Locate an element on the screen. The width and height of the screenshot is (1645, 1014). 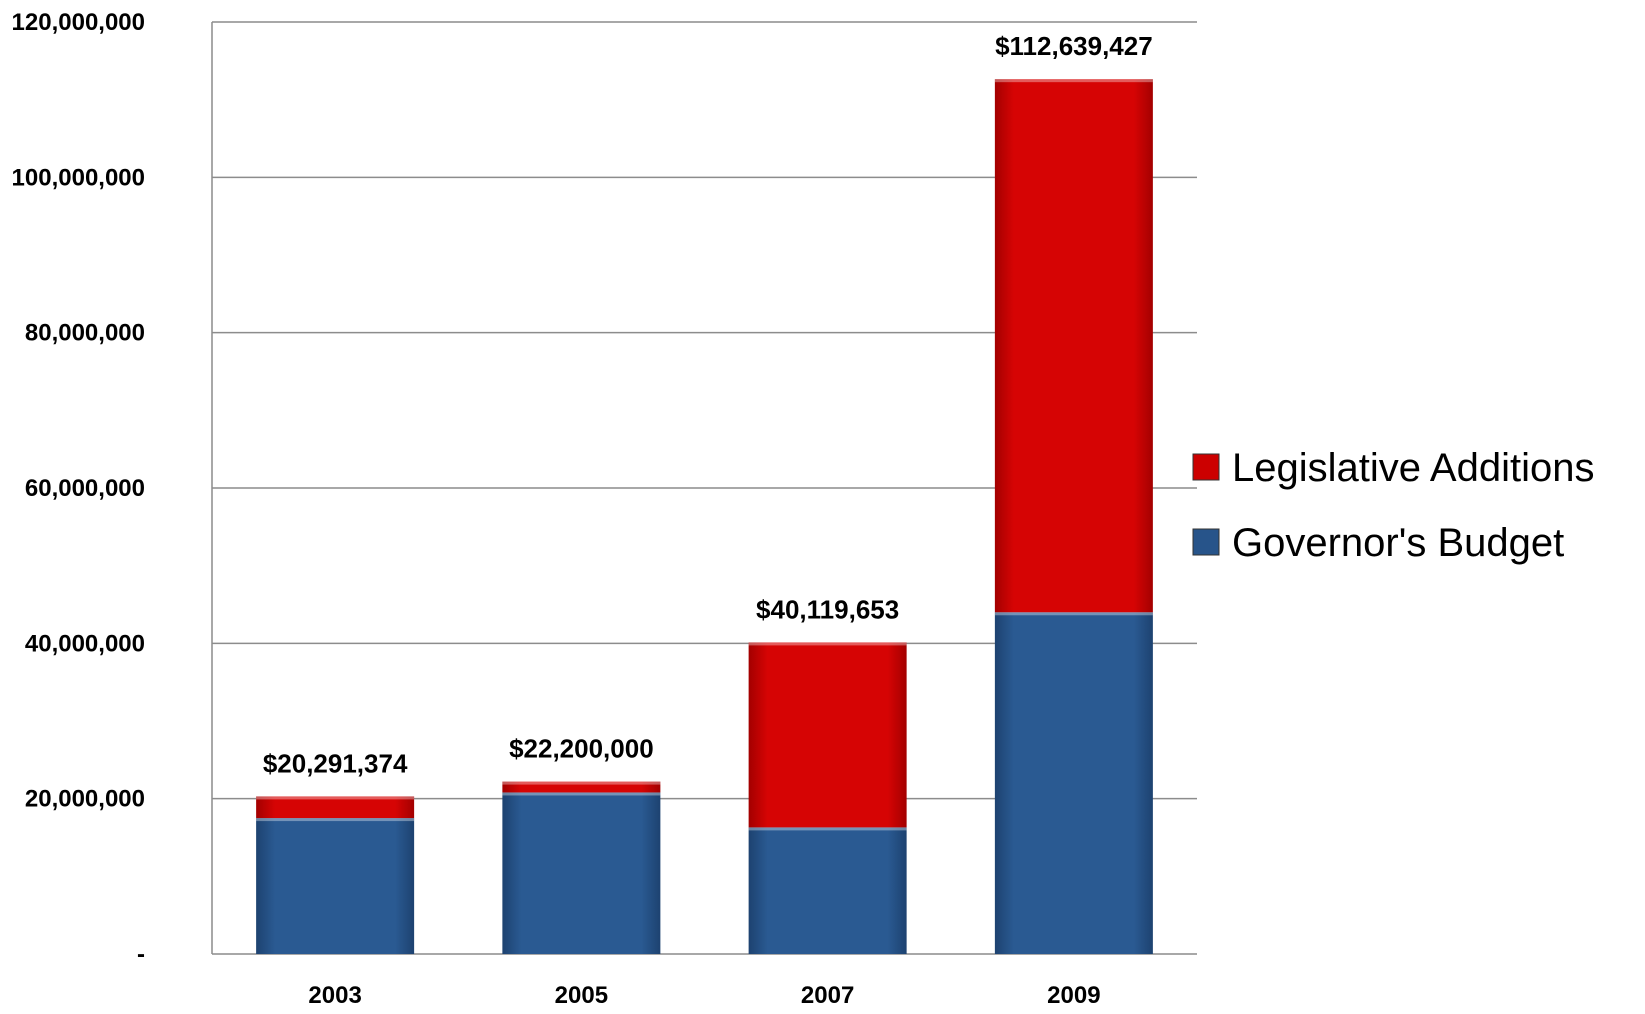
legend-swatch-legislative-additions is located at coordinates (1206, 467).